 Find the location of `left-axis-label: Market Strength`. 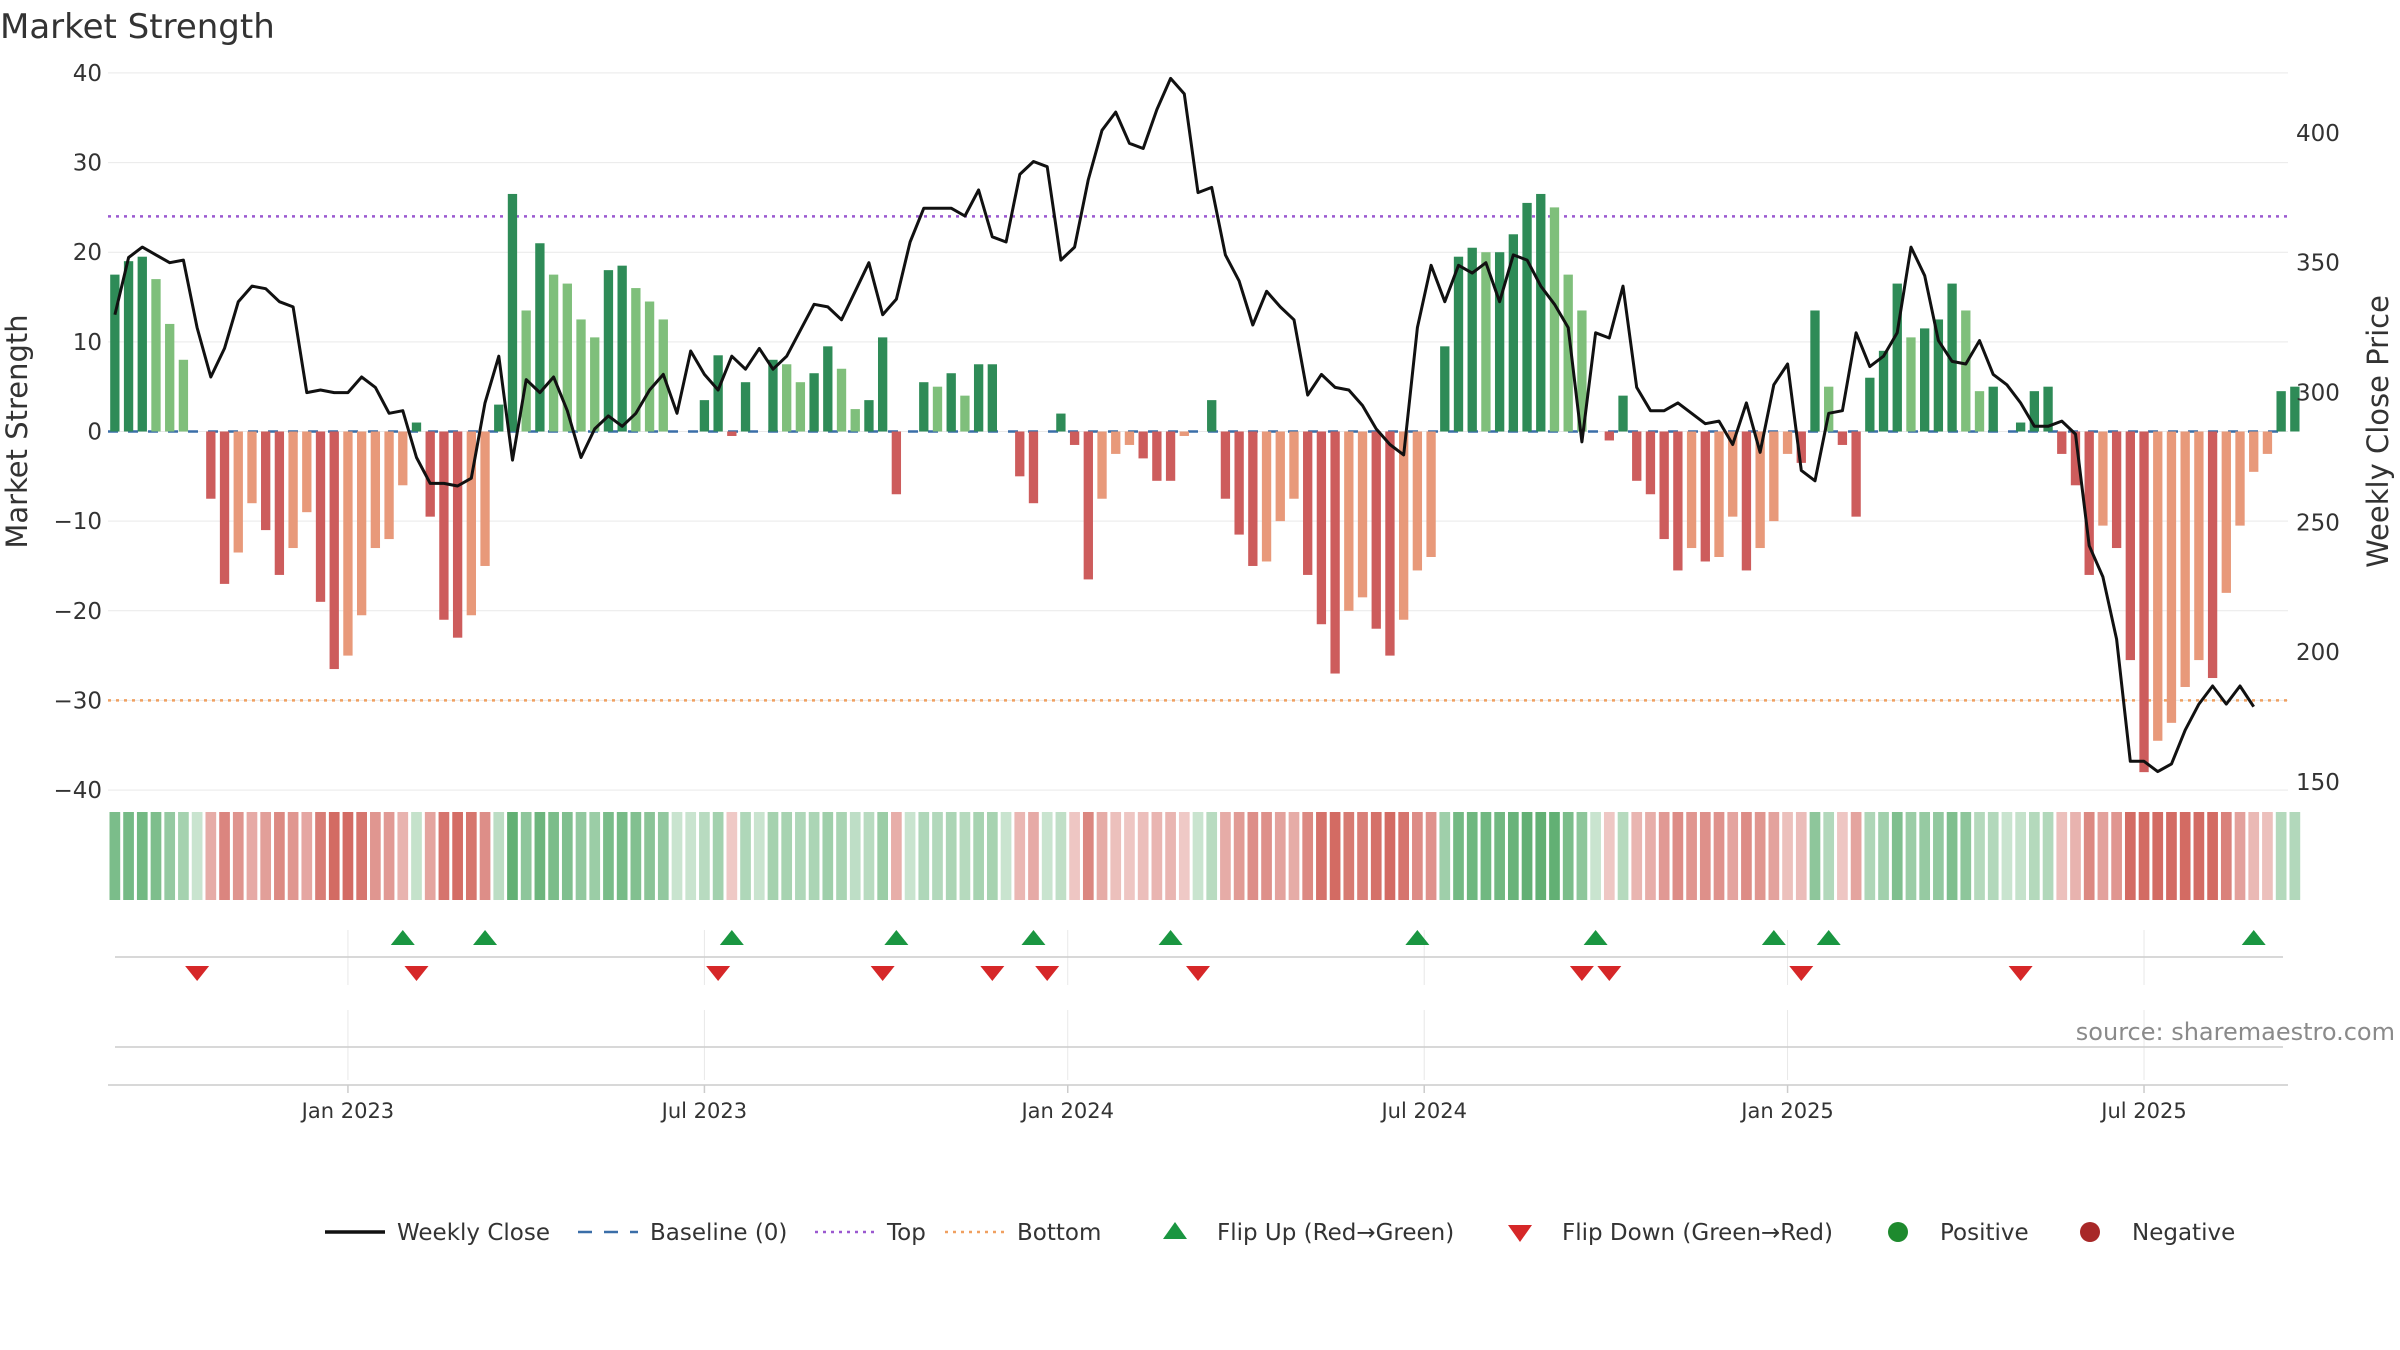

left-axis-label: Market Strength is located at coordinates (17, 431).